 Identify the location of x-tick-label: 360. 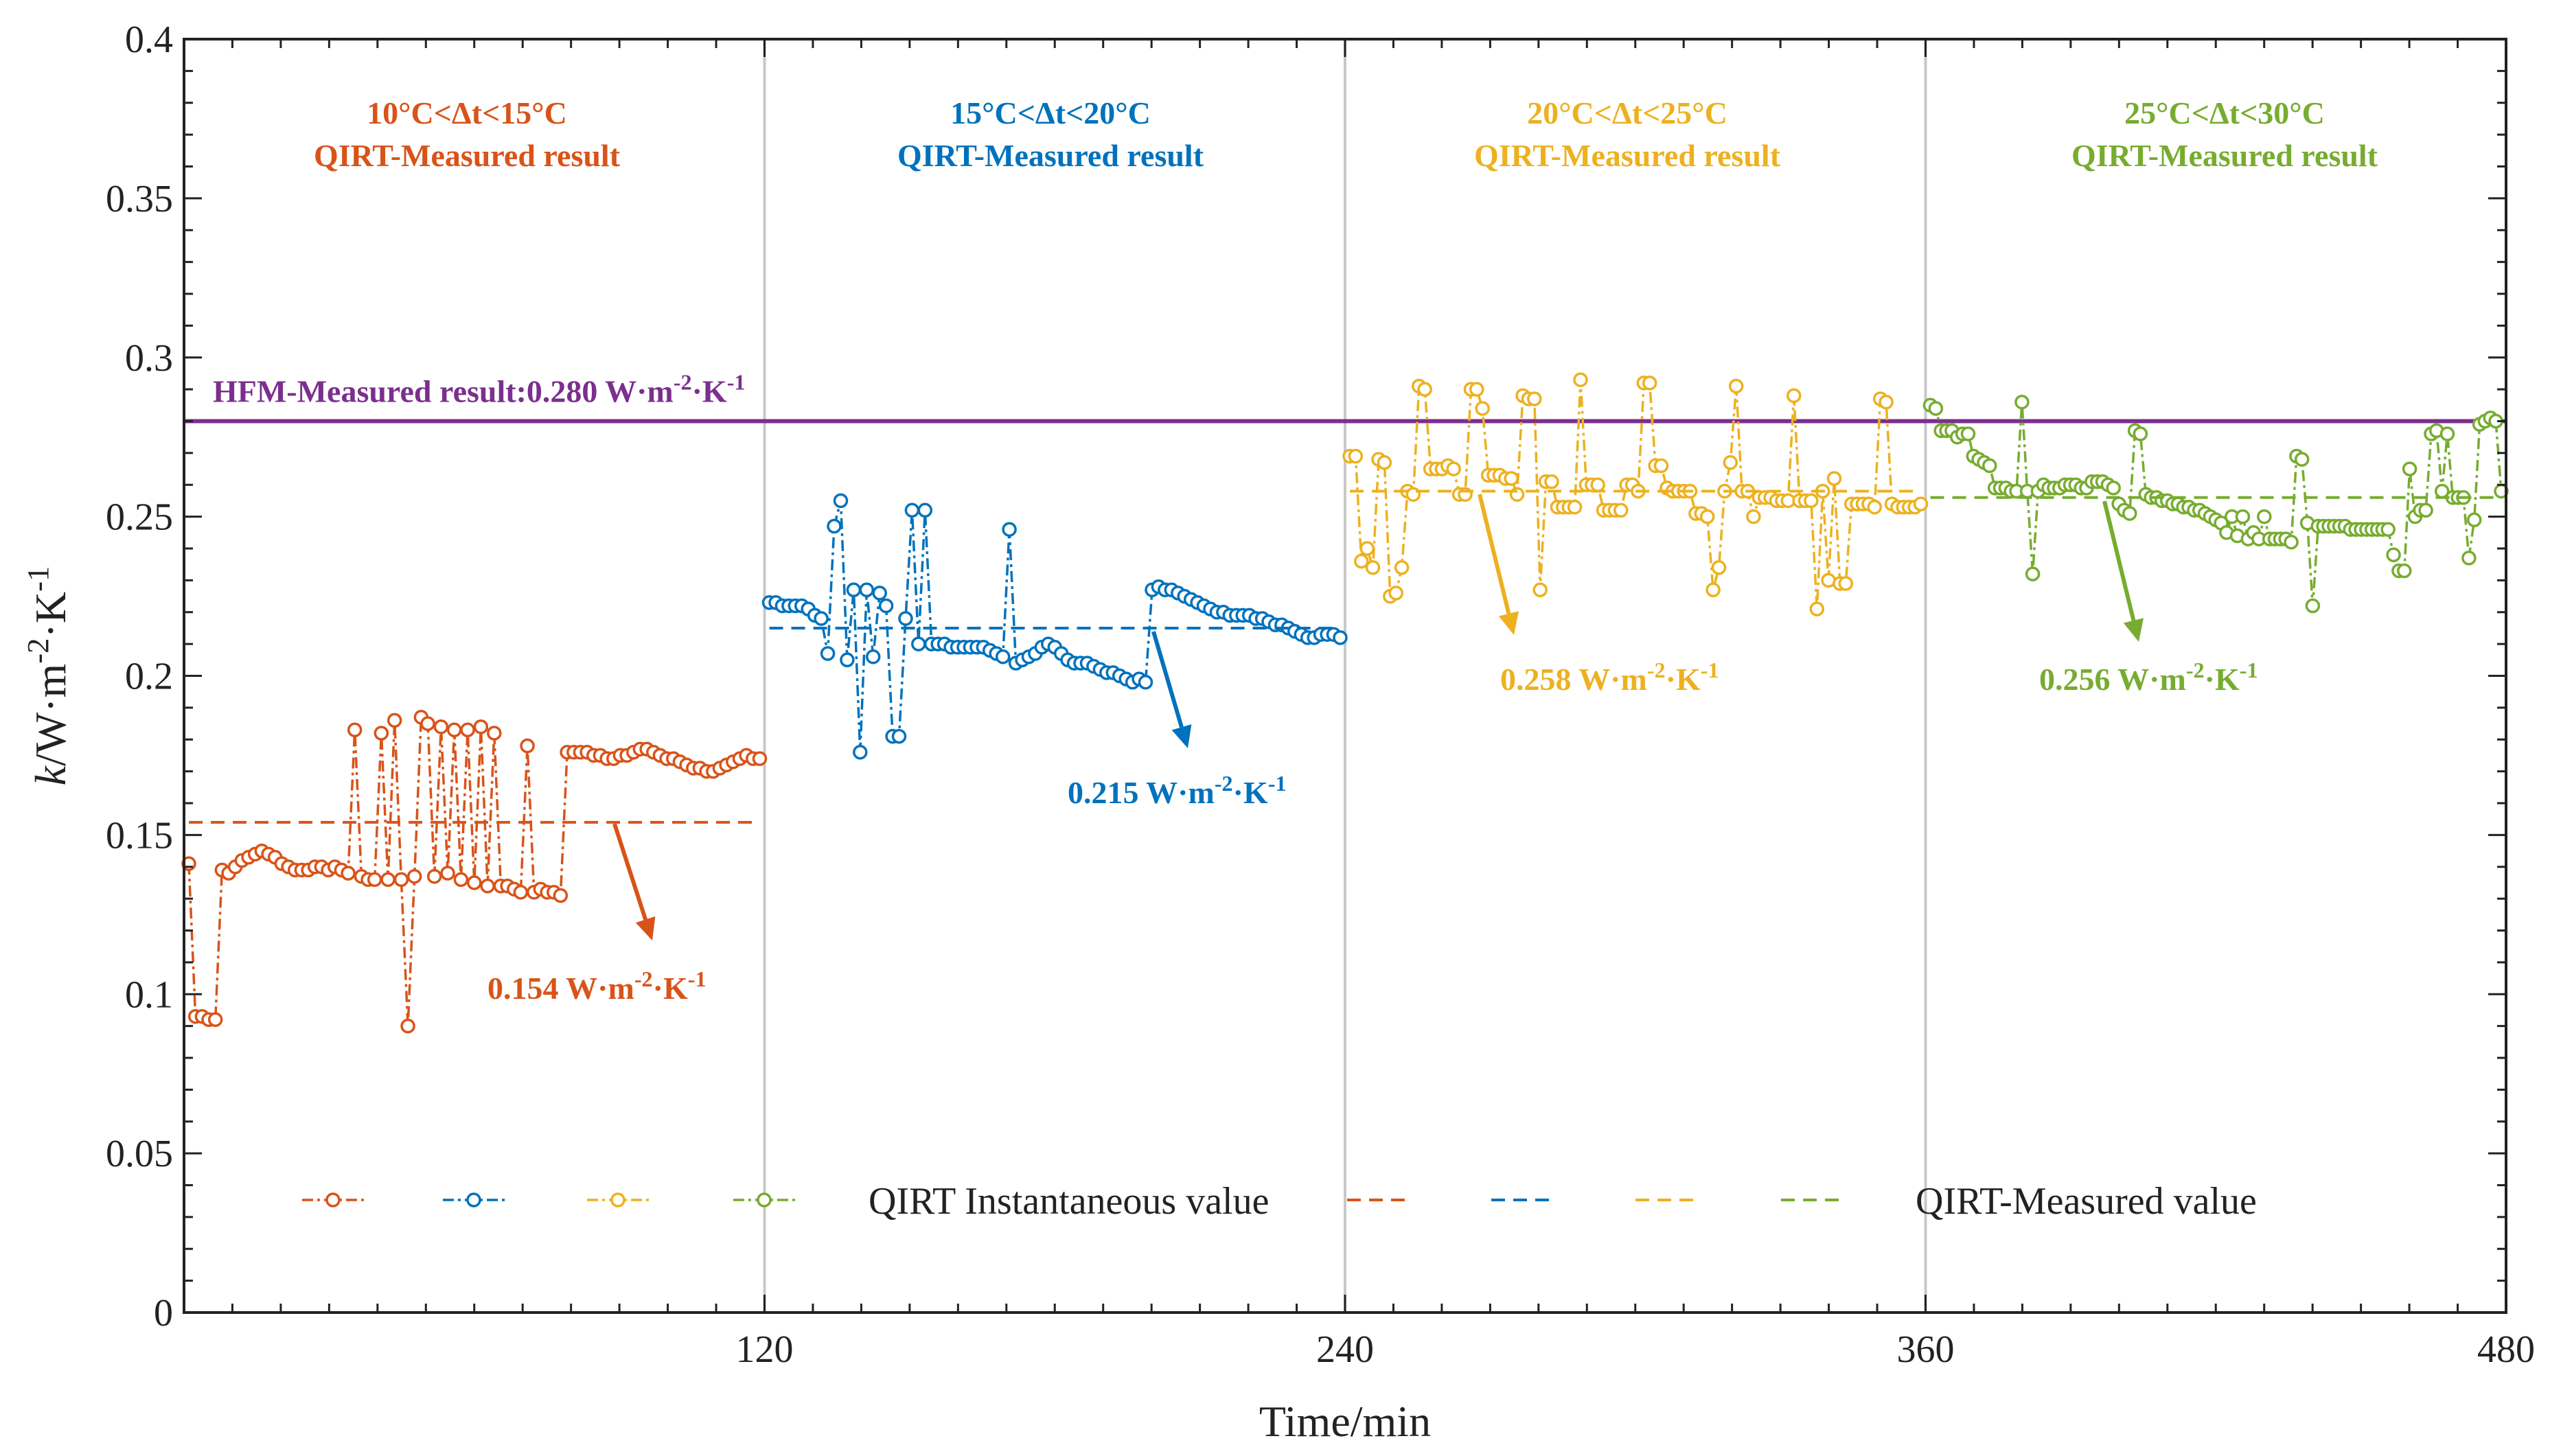
(1926, 1349).